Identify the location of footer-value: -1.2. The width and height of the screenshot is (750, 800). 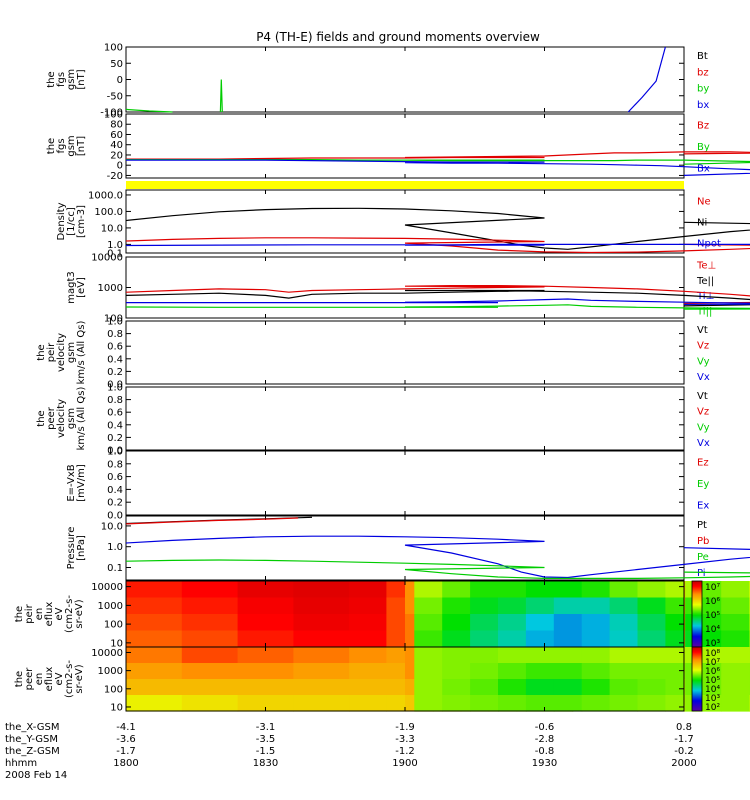
(405, 751).